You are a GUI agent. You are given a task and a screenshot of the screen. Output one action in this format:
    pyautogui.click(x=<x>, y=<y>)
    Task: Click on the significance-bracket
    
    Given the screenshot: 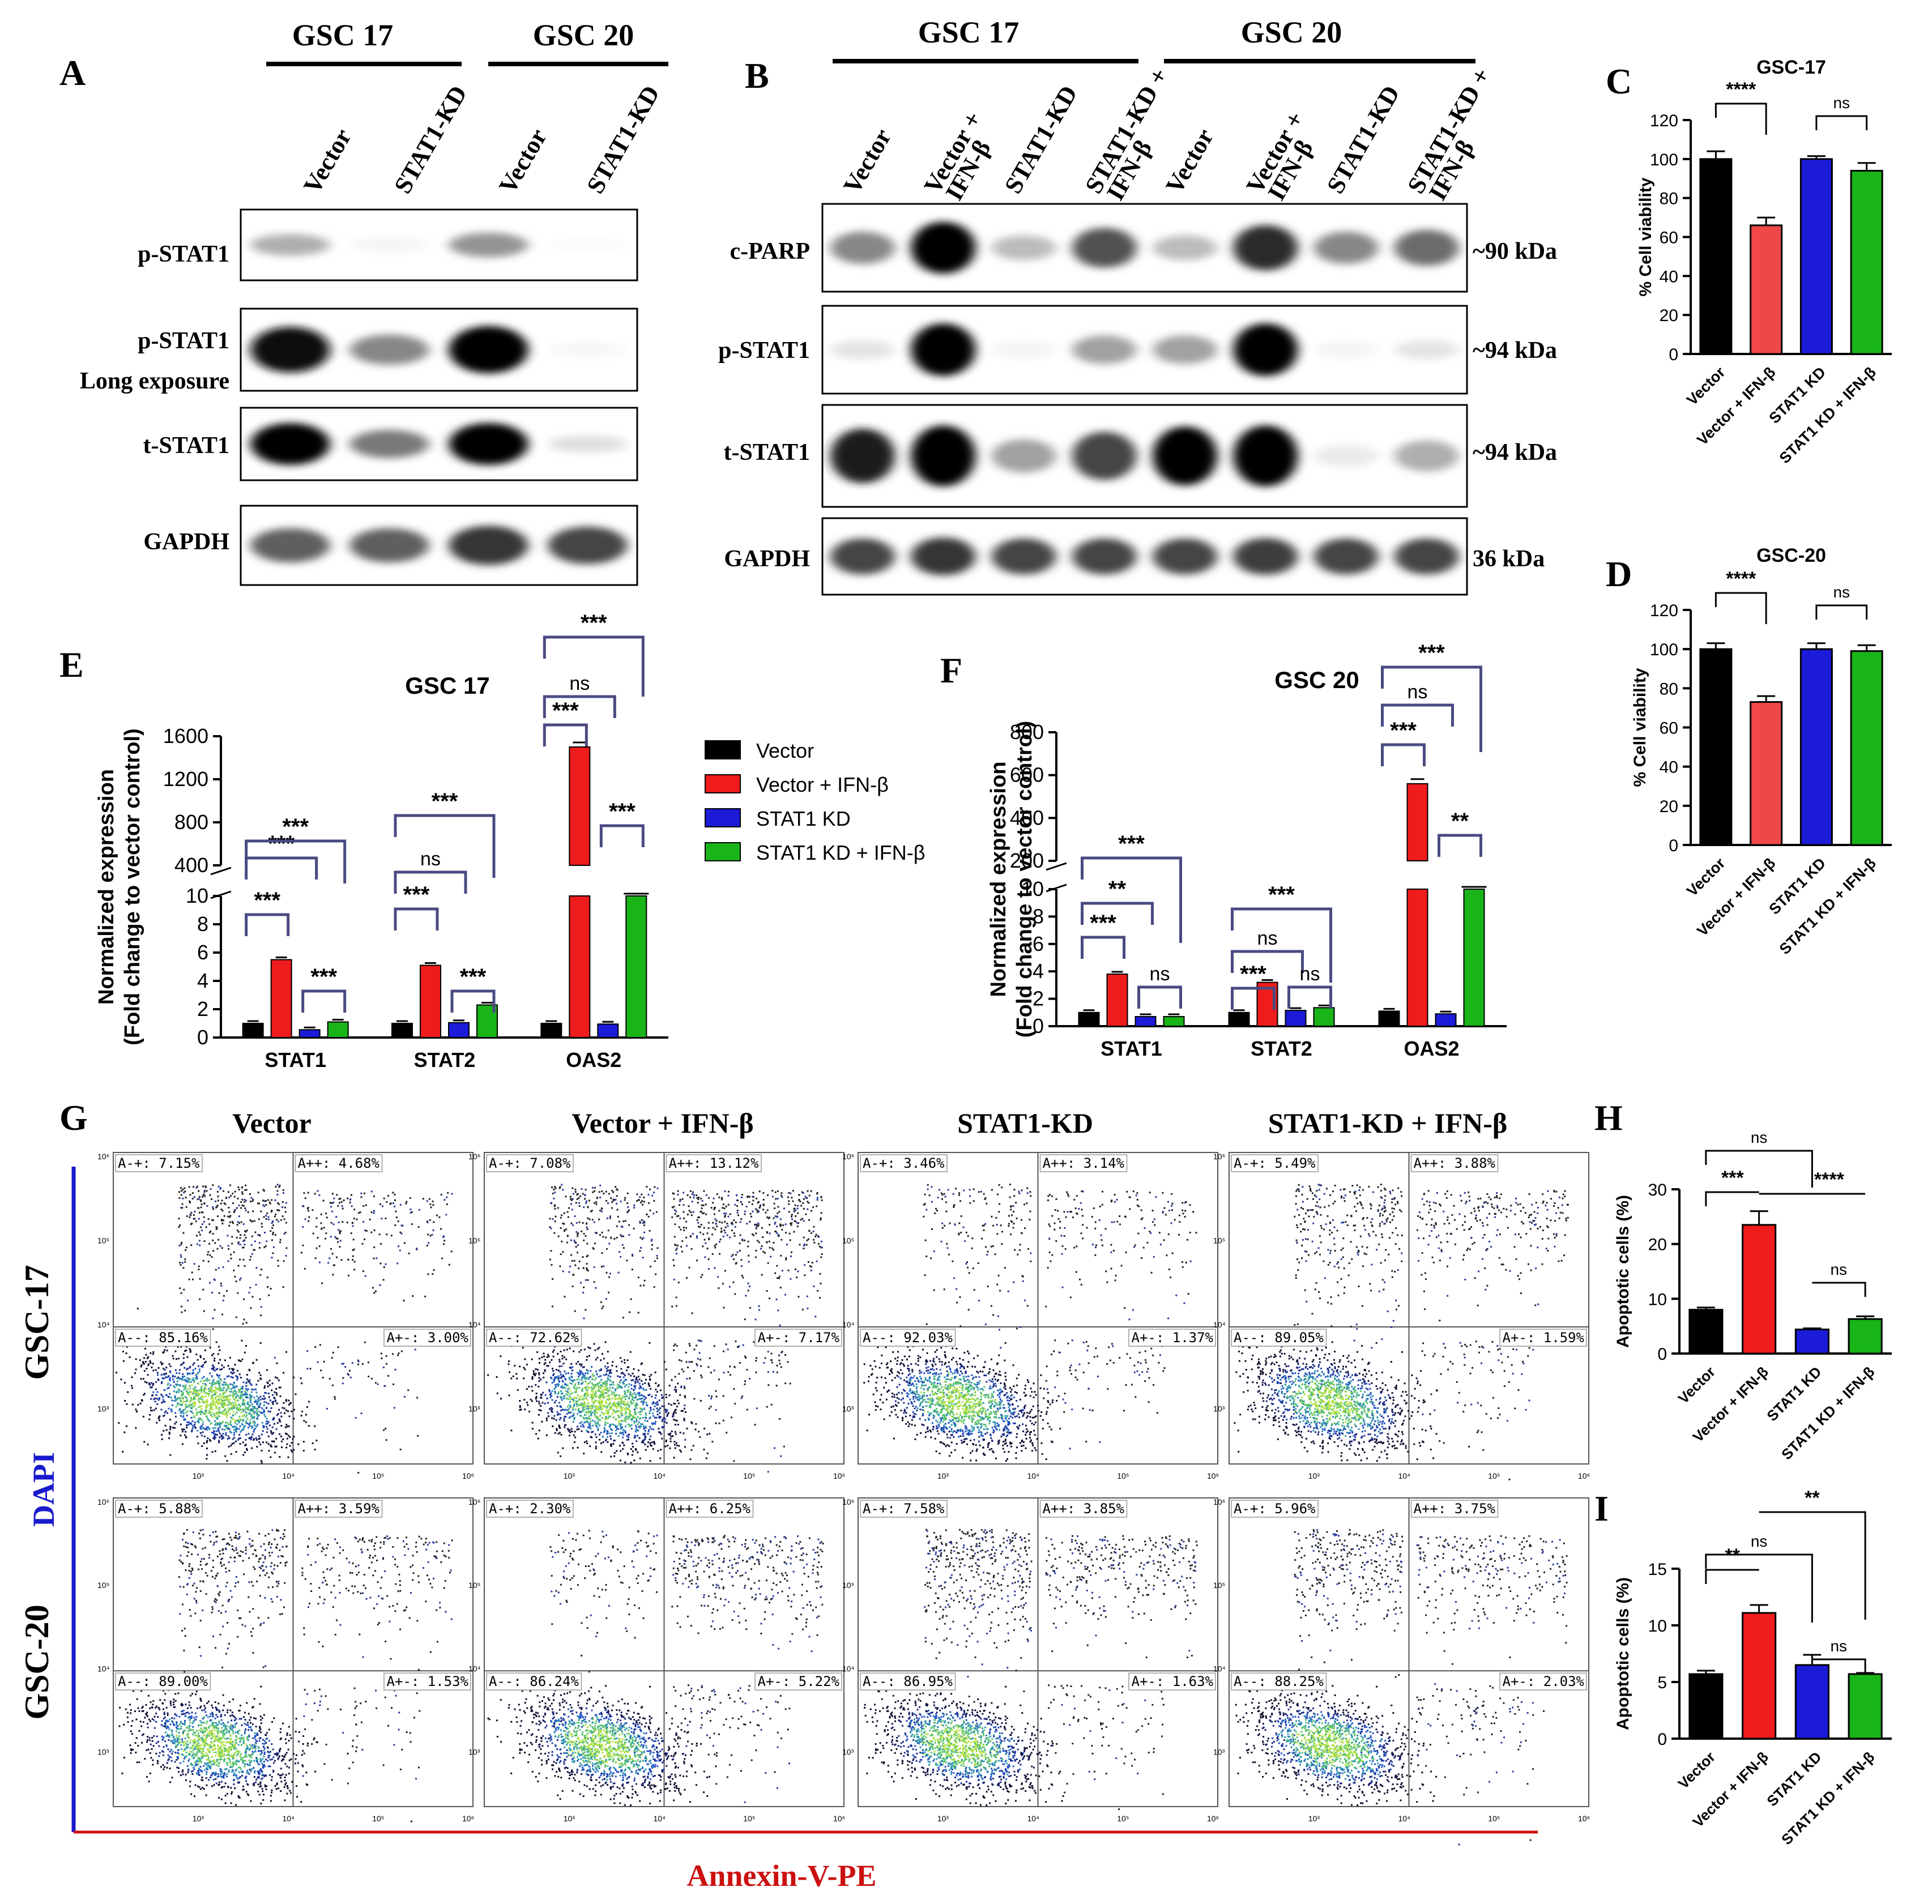 What is the action you would take?
    pyautogui.click(x=416, y=918)
    